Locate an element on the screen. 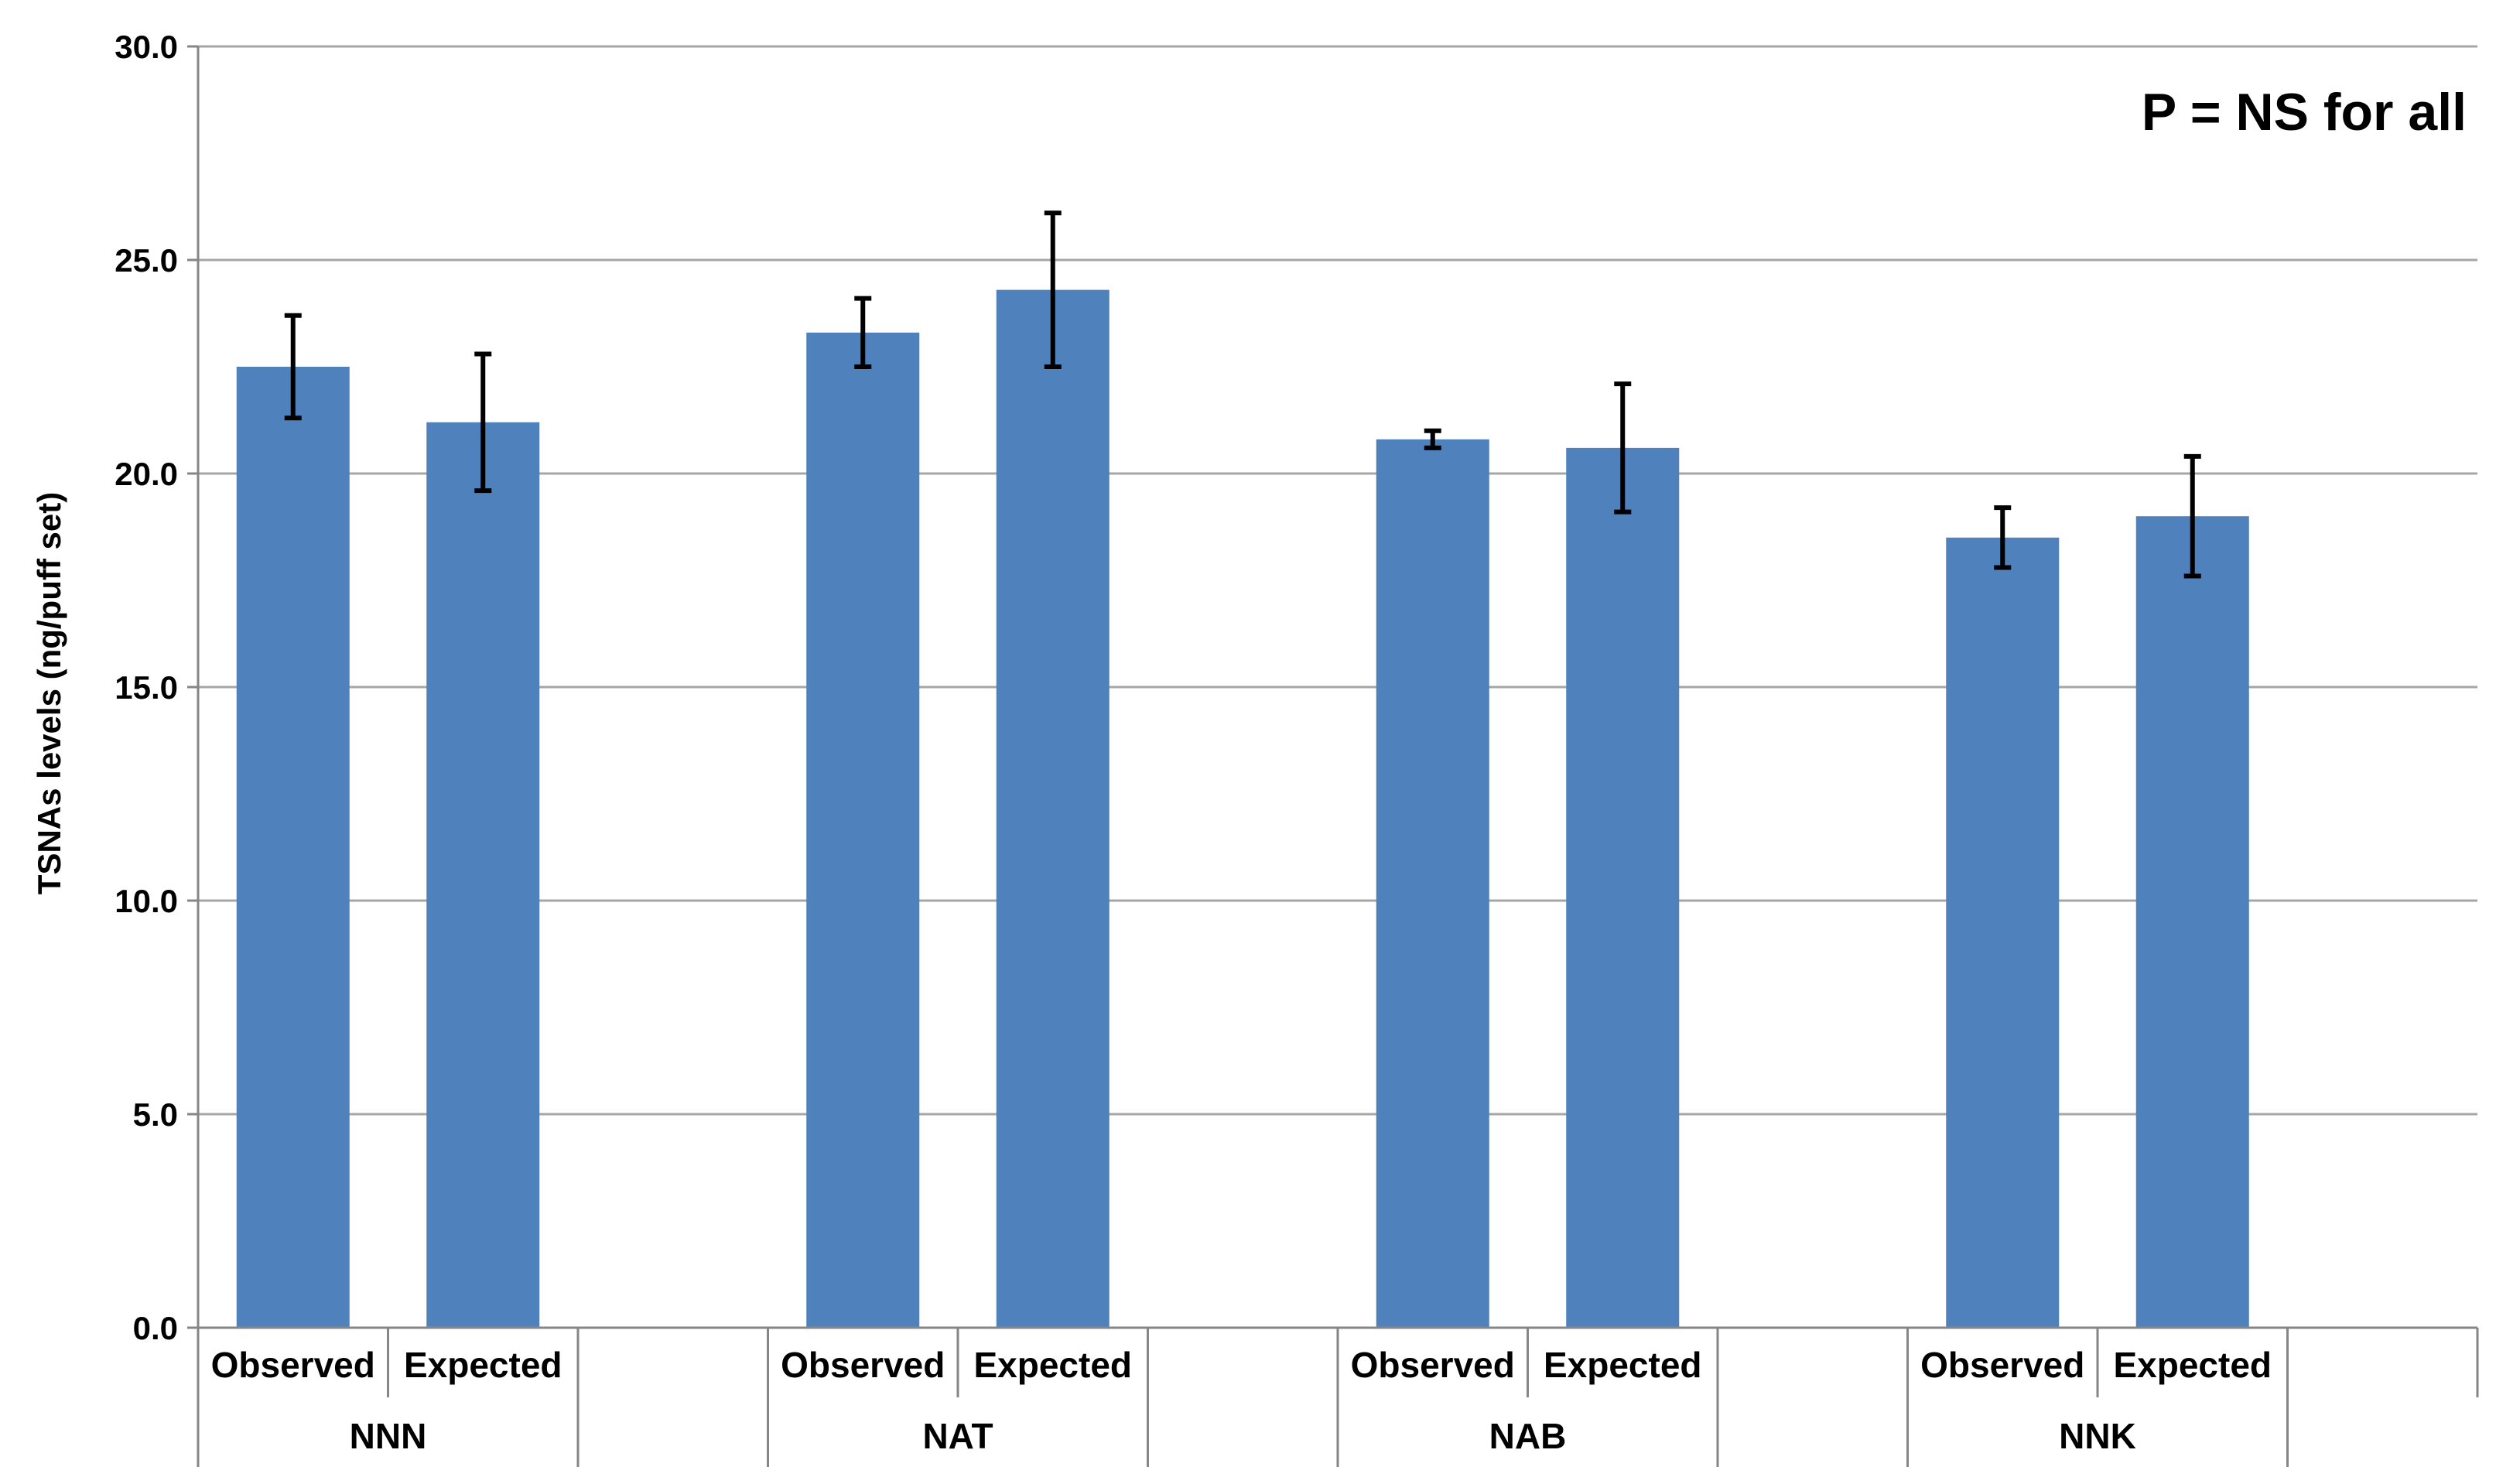 The width and height of the screenshot is (2496, 1484). bar-nnk-expected is located at coordinates (2192, 922).